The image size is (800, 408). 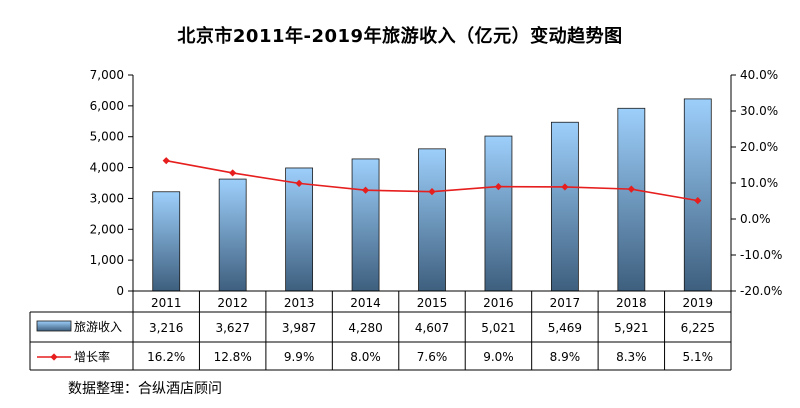 What do you see at coordinates (166, 303) in the screenshot?
I see `x-tick-label: 2011` at bounding box center [166, 303].